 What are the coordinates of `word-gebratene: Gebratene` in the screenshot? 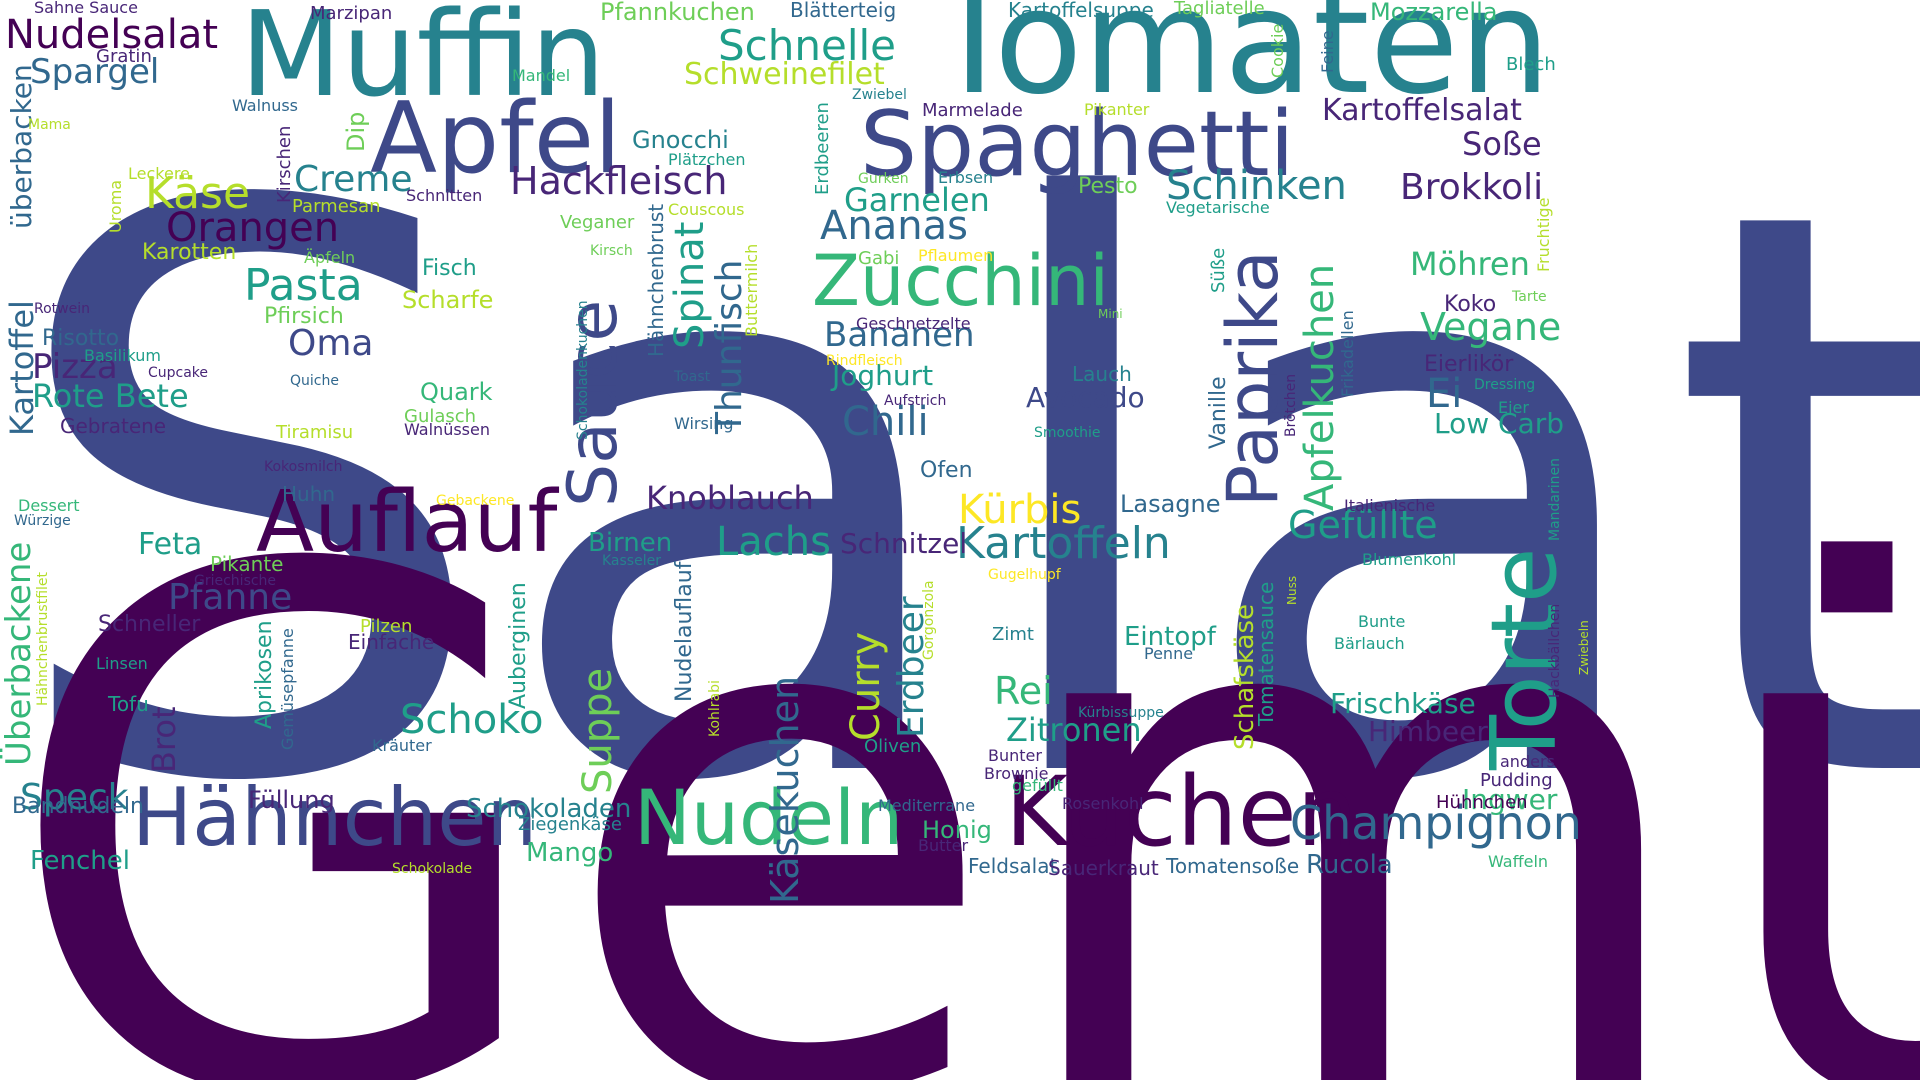 It's located at (113, 426).